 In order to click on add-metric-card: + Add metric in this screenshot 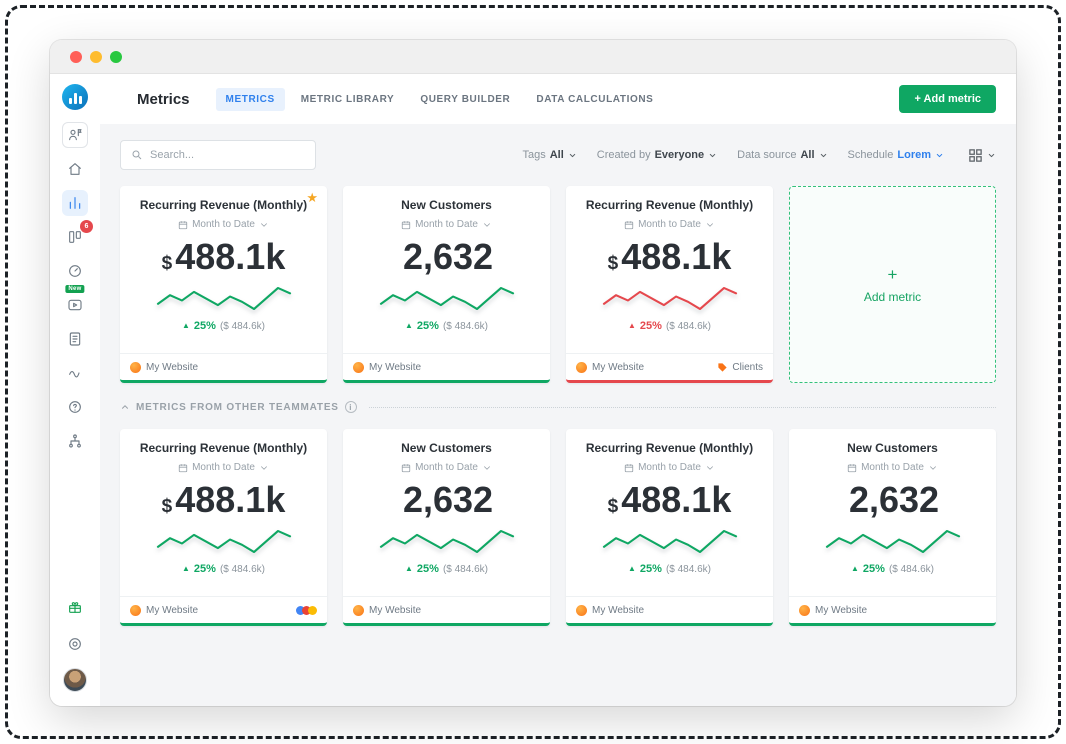, I will do `click(892, 284)`.